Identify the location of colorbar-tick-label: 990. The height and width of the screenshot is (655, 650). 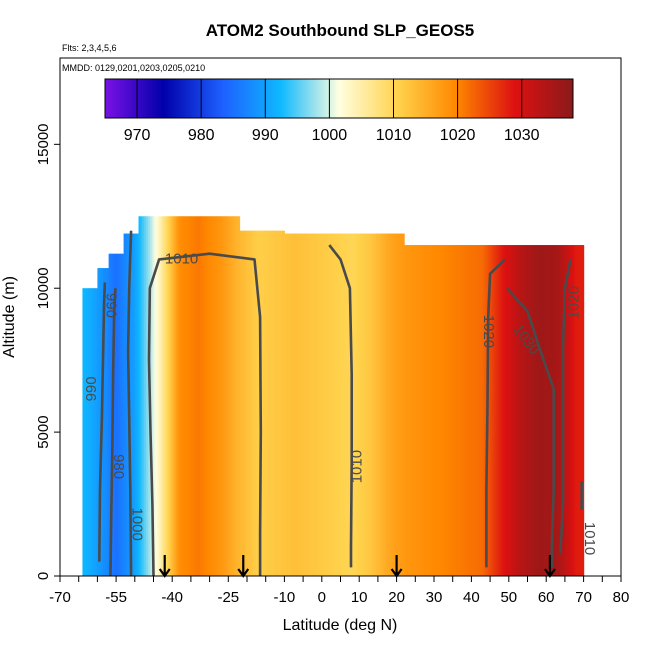
(265, 135).